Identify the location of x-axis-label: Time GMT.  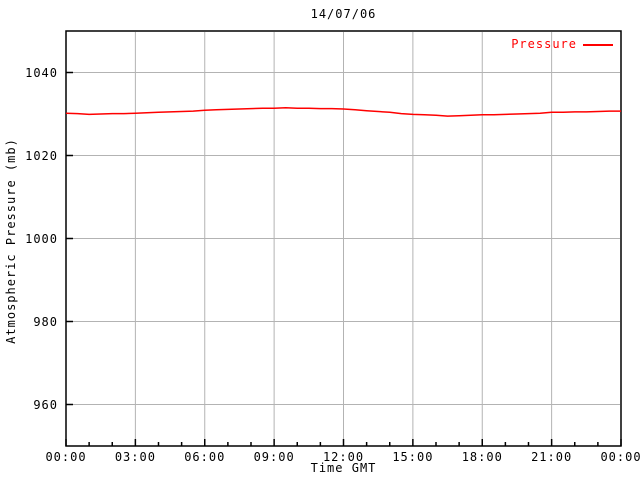
(343, 468).